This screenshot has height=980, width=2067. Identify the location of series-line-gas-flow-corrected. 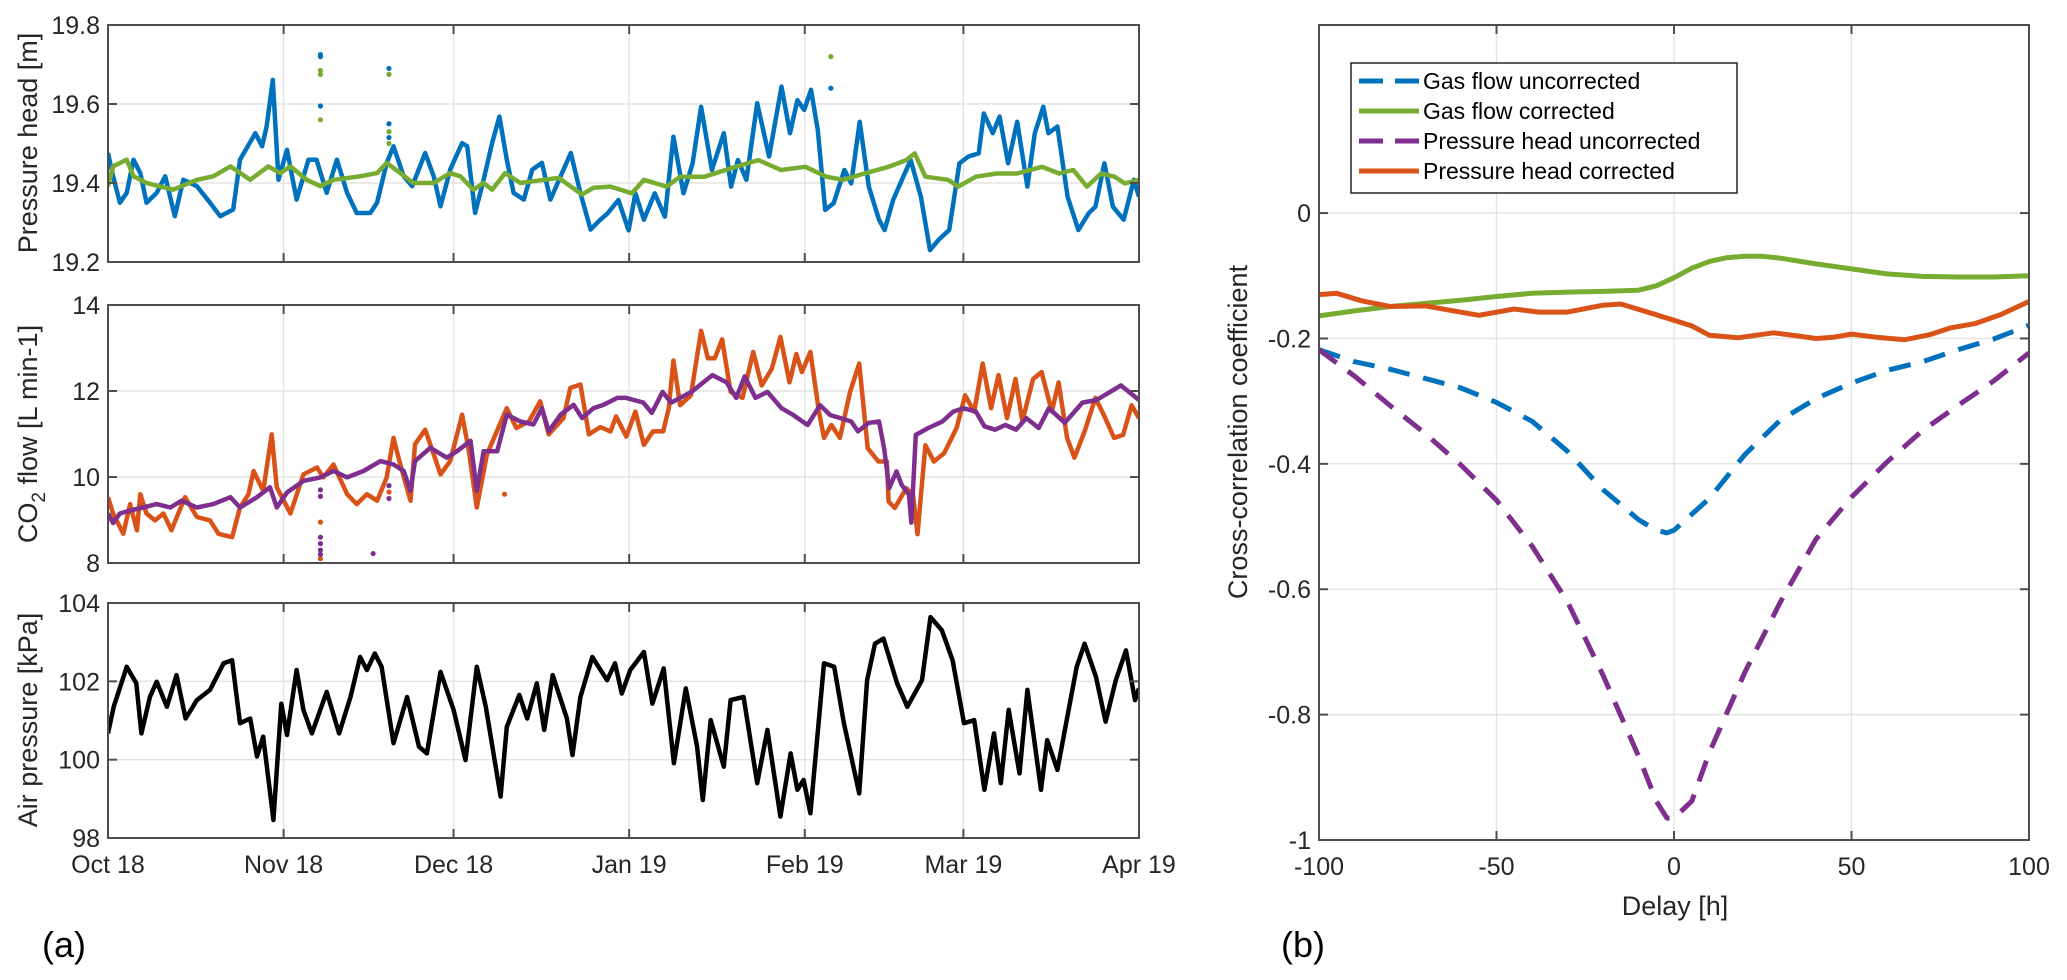
(1674, 286).